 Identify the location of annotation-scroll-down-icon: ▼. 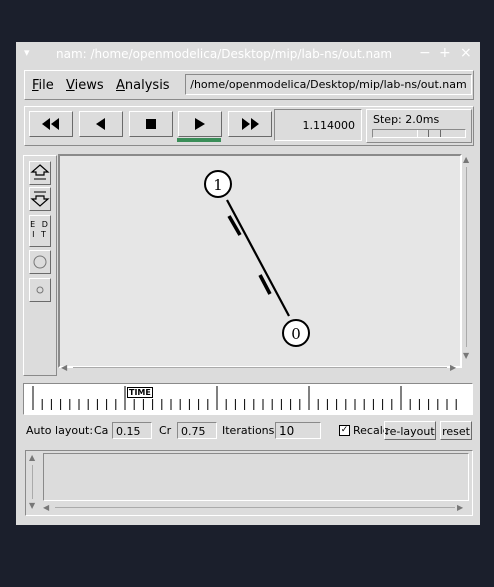
(32, 505).